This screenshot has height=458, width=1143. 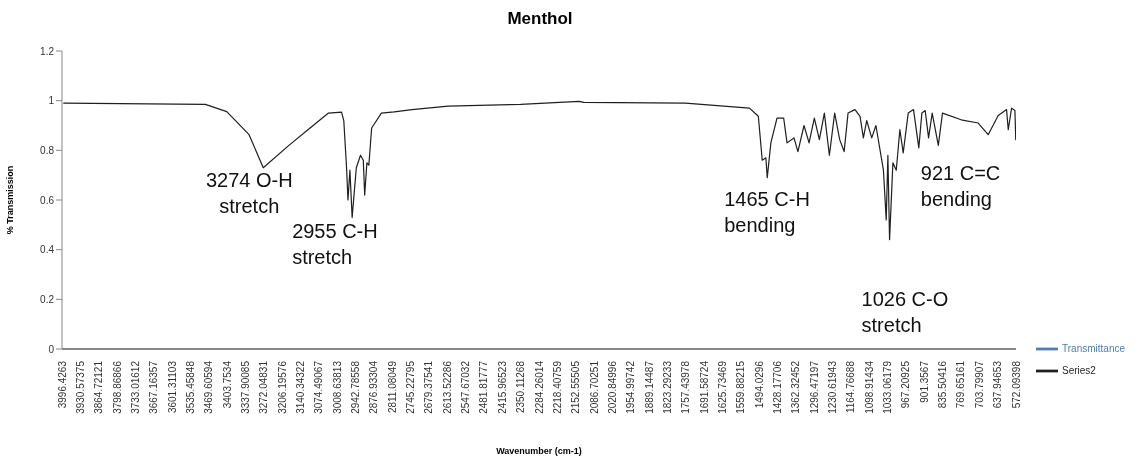 What do you see at coordinates (392, 387) in the screenshot?
I see `x-tick-label: 2811.08049` at bounding box center [392, 387].